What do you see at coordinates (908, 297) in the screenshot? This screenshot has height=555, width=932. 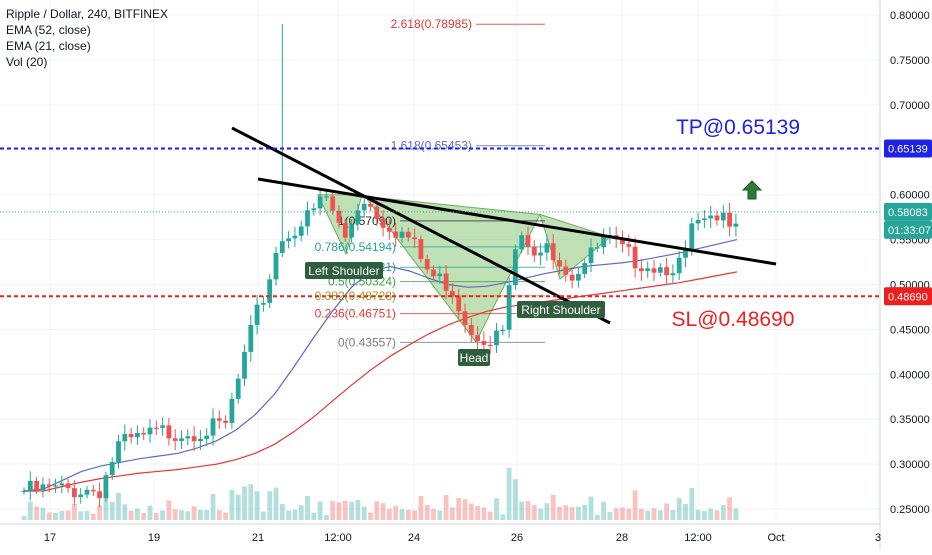 I see `price-tag-sl: 0.48690` at bounding box center [908, 297].